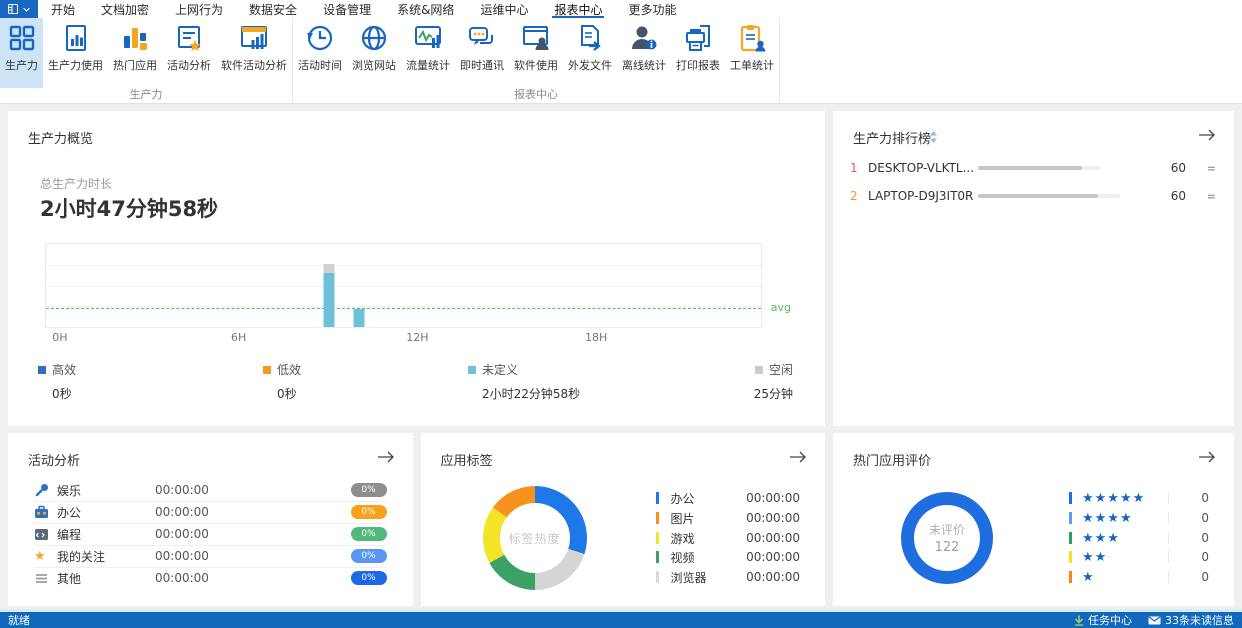  I want to click on activity-time: 00:00:00, so click(182, 556).